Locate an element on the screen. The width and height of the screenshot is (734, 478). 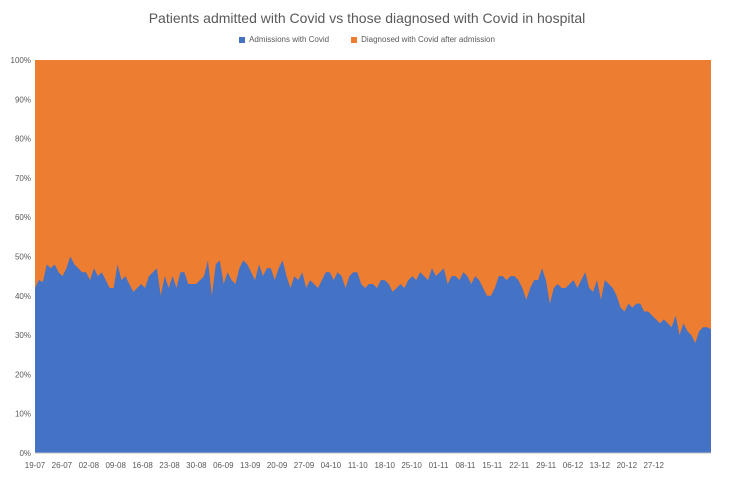
y-tick-label: 80% is located at coordinates (23, 139).